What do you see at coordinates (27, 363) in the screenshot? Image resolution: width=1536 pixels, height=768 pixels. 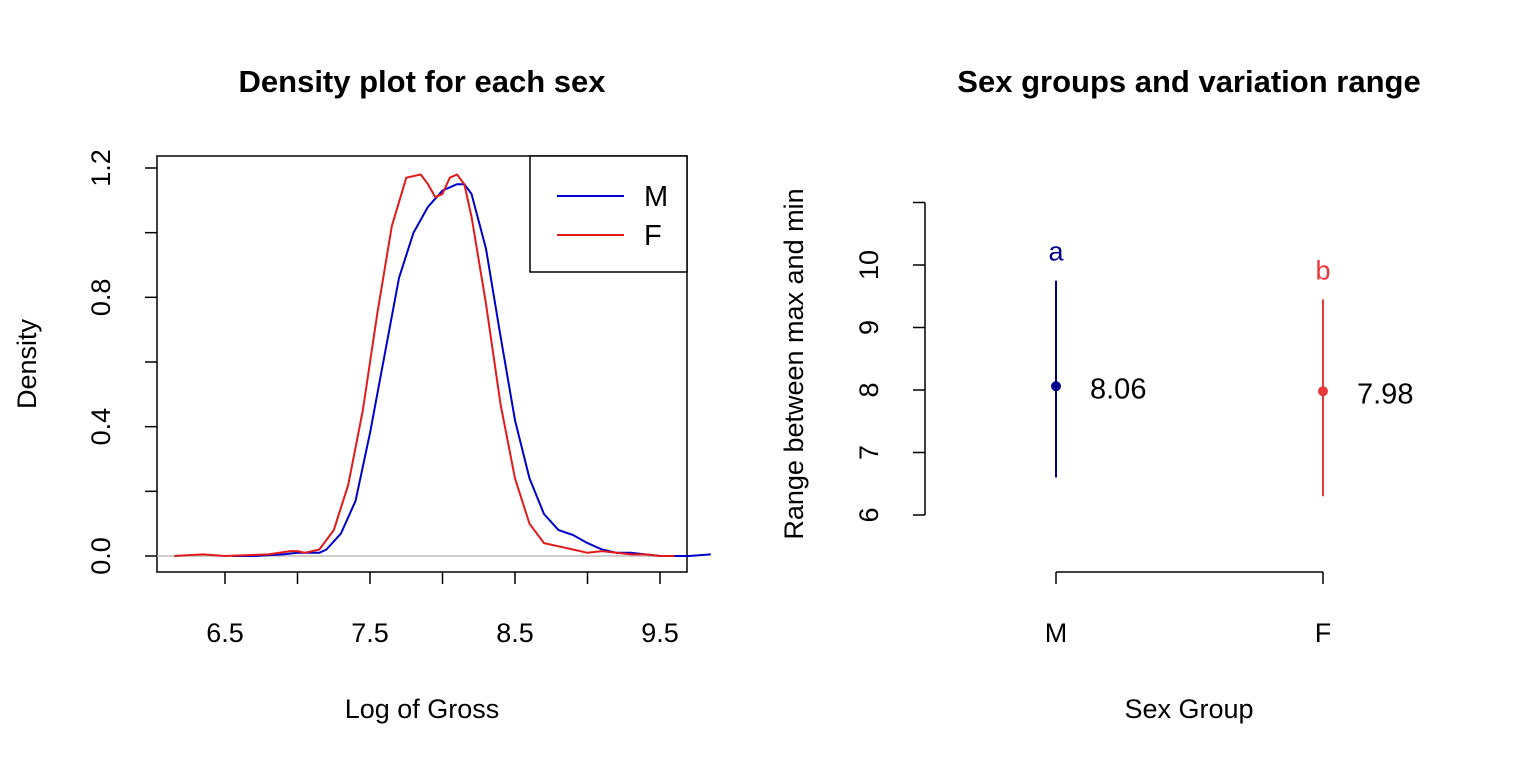 I see `density-plot-y-label: Density` at bounding box center [27, 363].